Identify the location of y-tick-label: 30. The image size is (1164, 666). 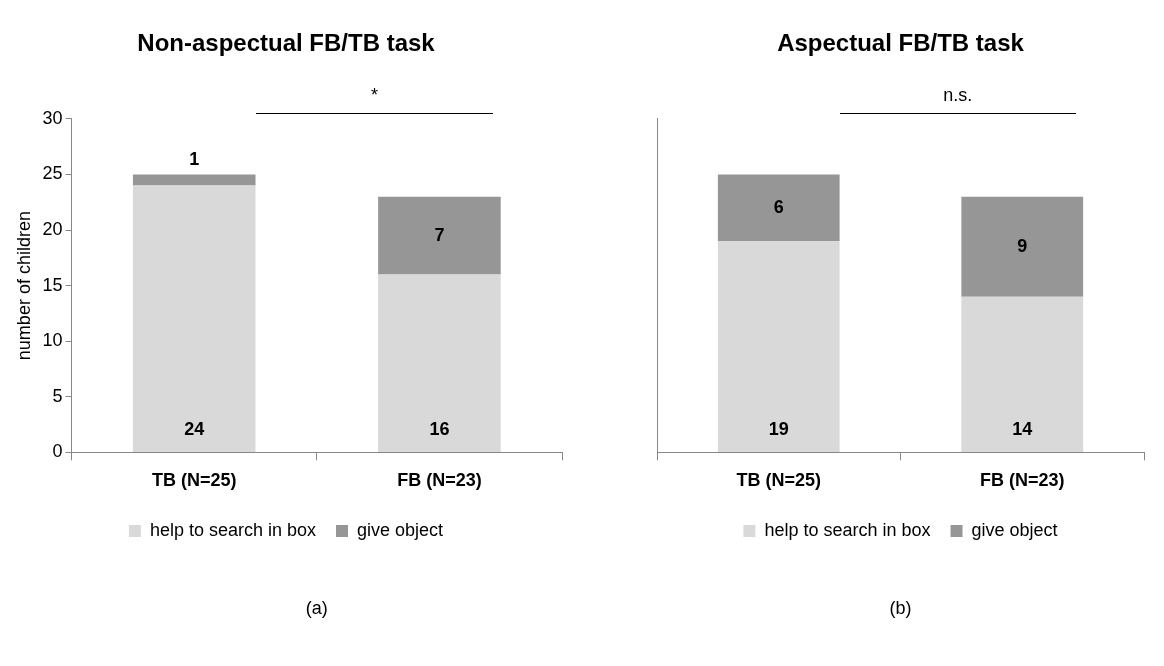
(52, 117).